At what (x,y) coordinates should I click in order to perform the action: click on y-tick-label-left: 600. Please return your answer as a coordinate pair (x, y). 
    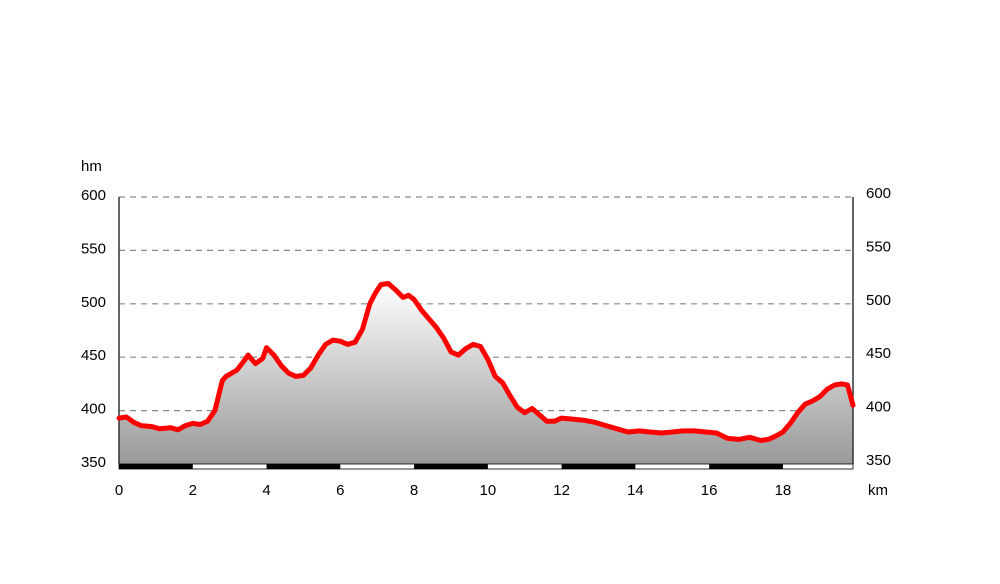
    Looking at the image, I should click on (93, 195).